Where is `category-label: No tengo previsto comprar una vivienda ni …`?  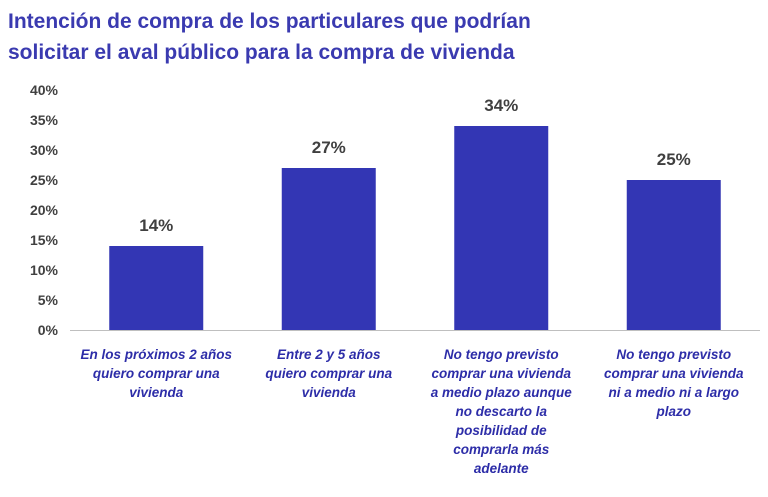 category-label: No tengo previsto comprar una vivienda ni … is located at coordinates (674, 383).